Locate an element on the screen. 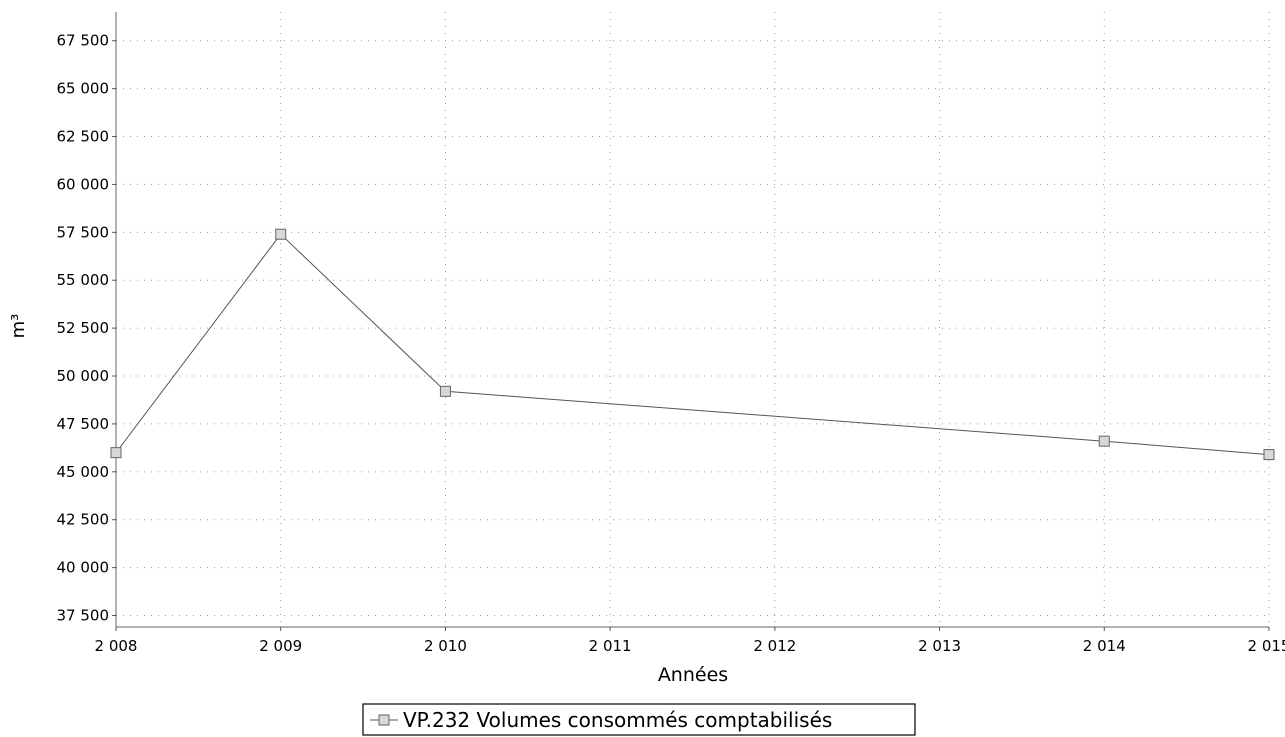 This screenshot has width=1285, height=737. y-tick-label: 55 000 is located at coordinates (83, 280).